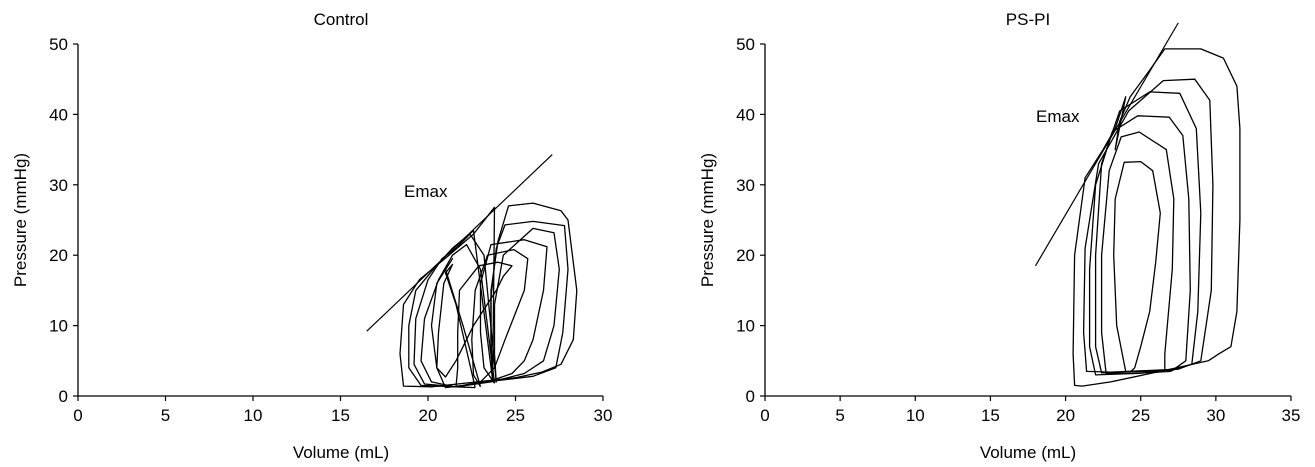 This screenshot has width=1315, height=467. Describe the element at coordinates (1028, 19) in the screenshot. I see `chart-title: PS-PI` at that location.